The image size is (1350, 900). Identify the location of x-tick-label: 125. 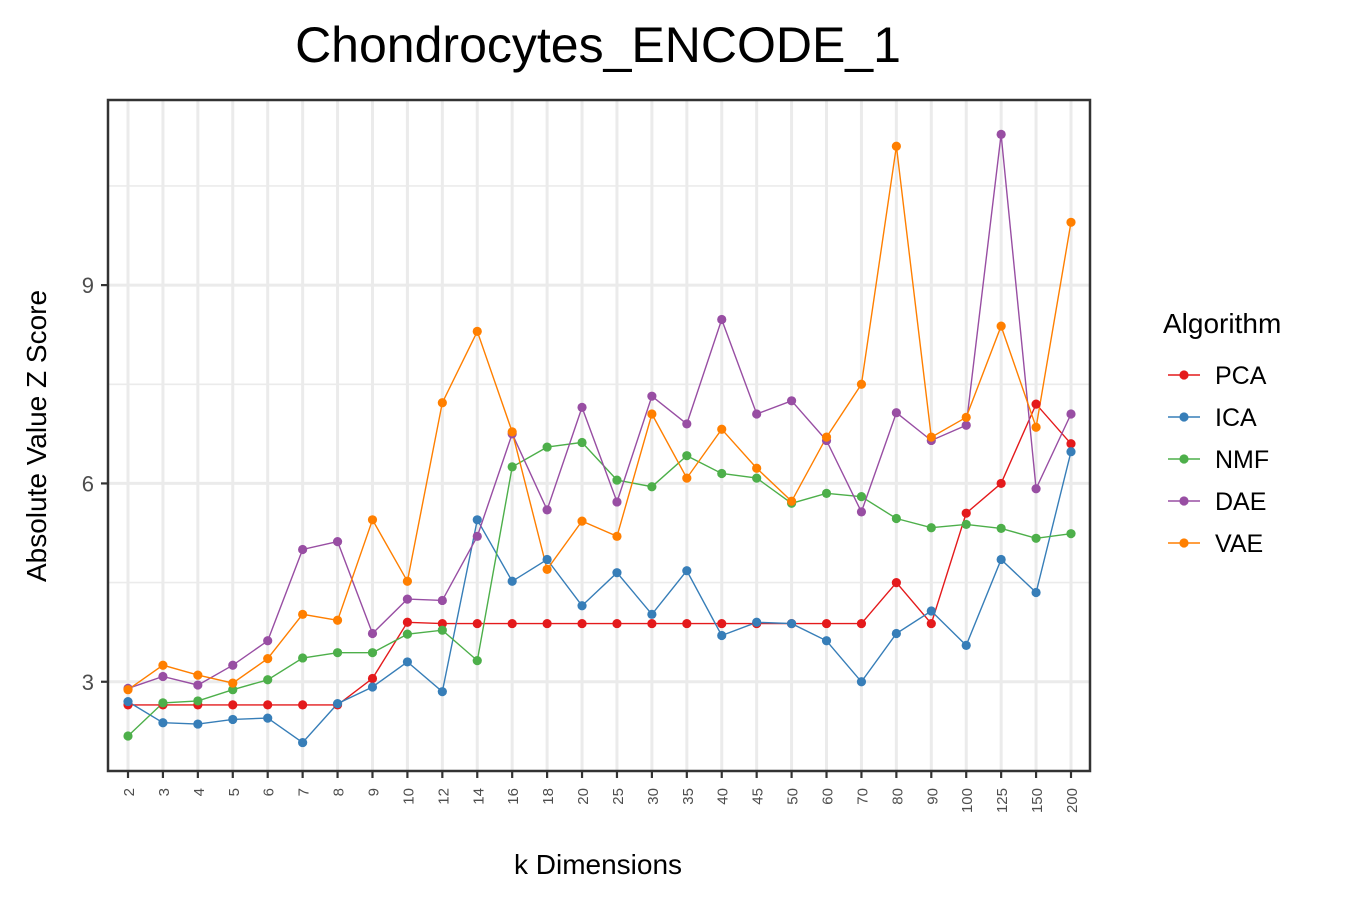
(1002, 800).